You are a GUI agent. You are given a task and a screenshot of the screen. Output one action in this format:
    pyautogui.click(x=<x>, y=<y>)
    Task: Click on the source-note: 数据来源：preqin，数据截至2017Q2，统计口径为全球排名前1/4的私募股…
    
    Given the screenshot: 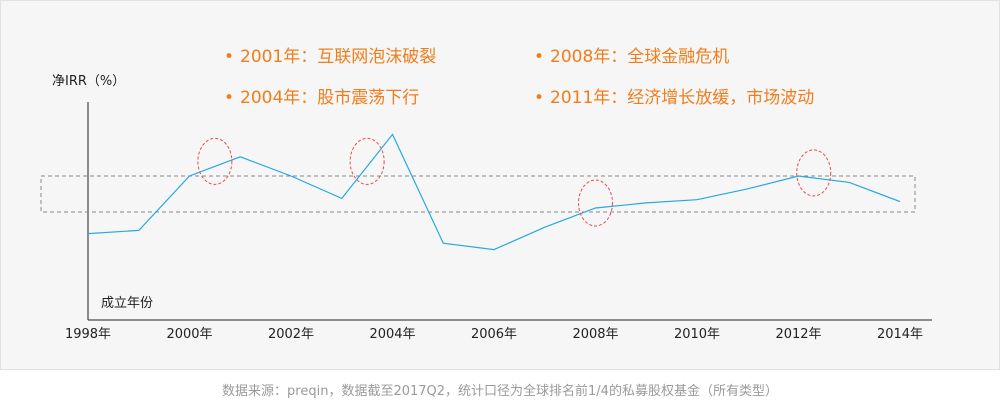 What is the action you would take?
    pyautogui.click(x=500, y=391)
    